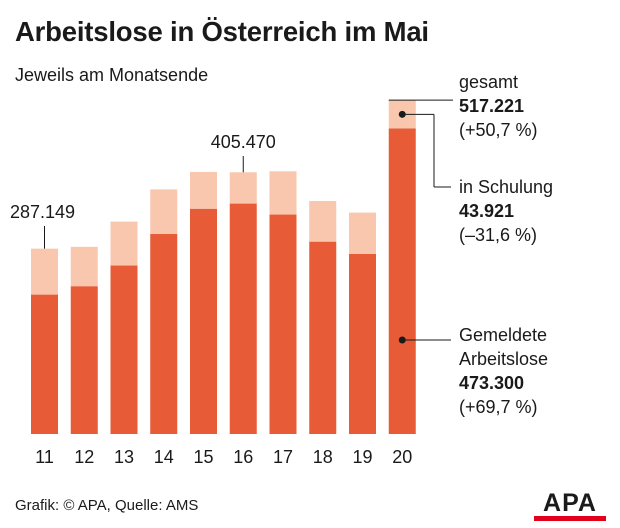 This screenshot has height=528, width=620. What do you see at coordinates (362, 457) in the screenshot?
I see `x-tick-label-19: 19` at bounding box center [362, 457].